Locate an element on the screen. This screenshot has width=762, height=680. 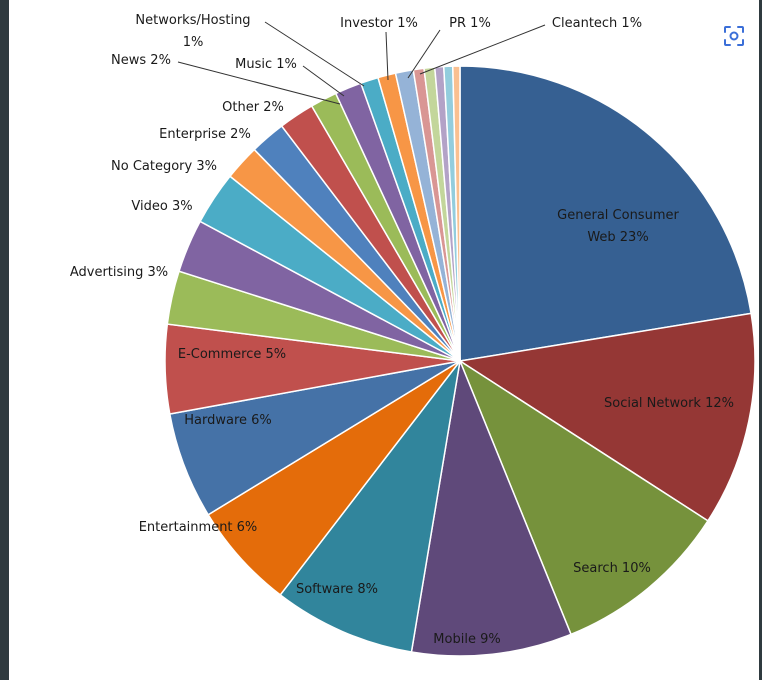
slice-label-no-category: No Category 3% is located at coordinates (164, 166).